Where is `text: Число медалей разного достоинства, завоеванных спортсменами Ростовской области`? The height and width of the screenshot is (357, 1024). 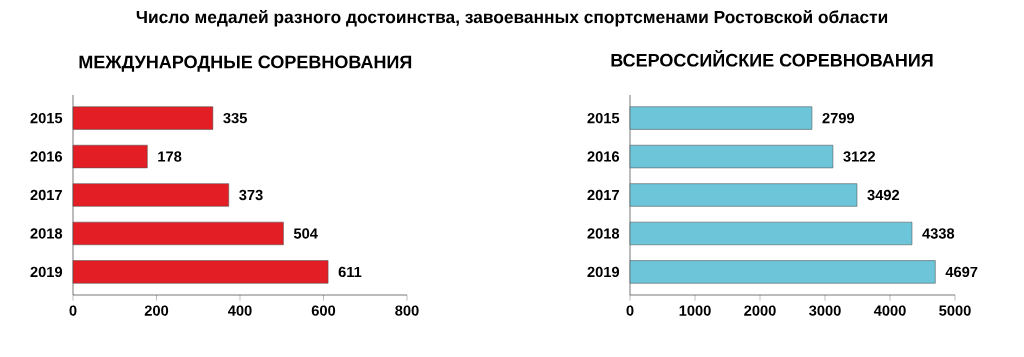
text: Число медалей разного достоинства, завоеванных спортсменами Ростовской области is located at coordinates (512, 18).